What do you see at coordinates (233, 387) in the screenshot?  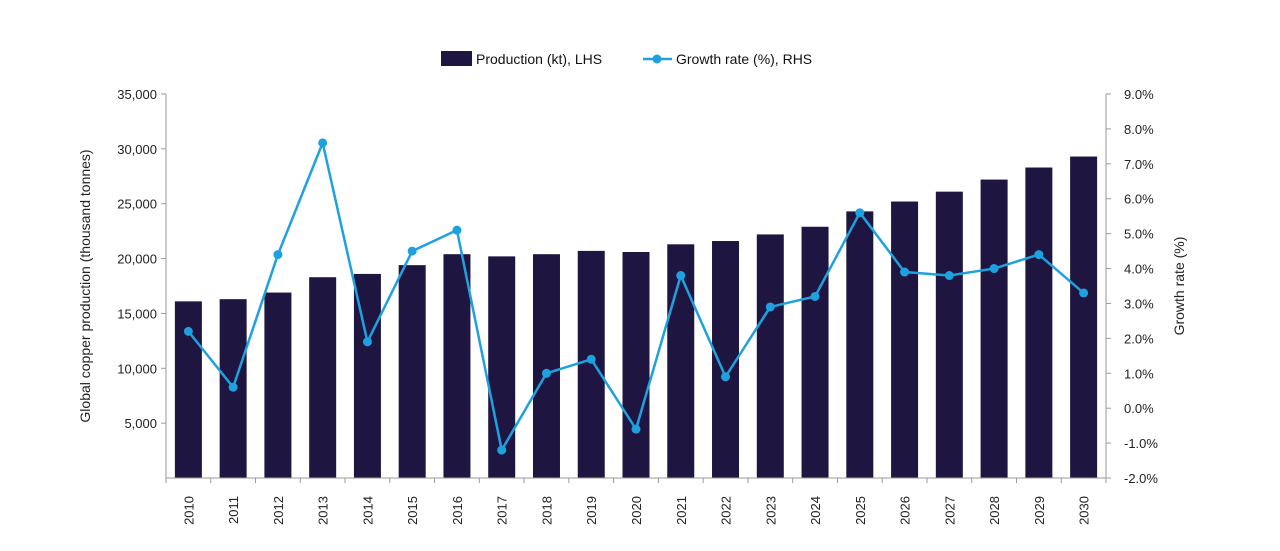 I see `growth-point-2011` at bounding box center [233, 387].